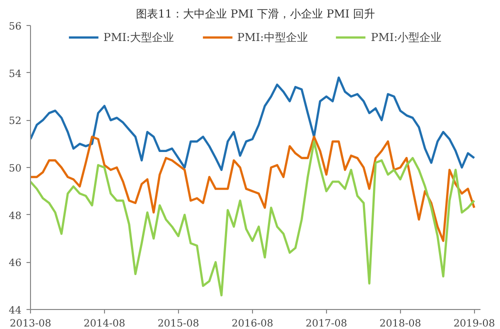 This screenshot has width=500, height=329. I want to click on y-tick-label: 50, so click(15, 169).